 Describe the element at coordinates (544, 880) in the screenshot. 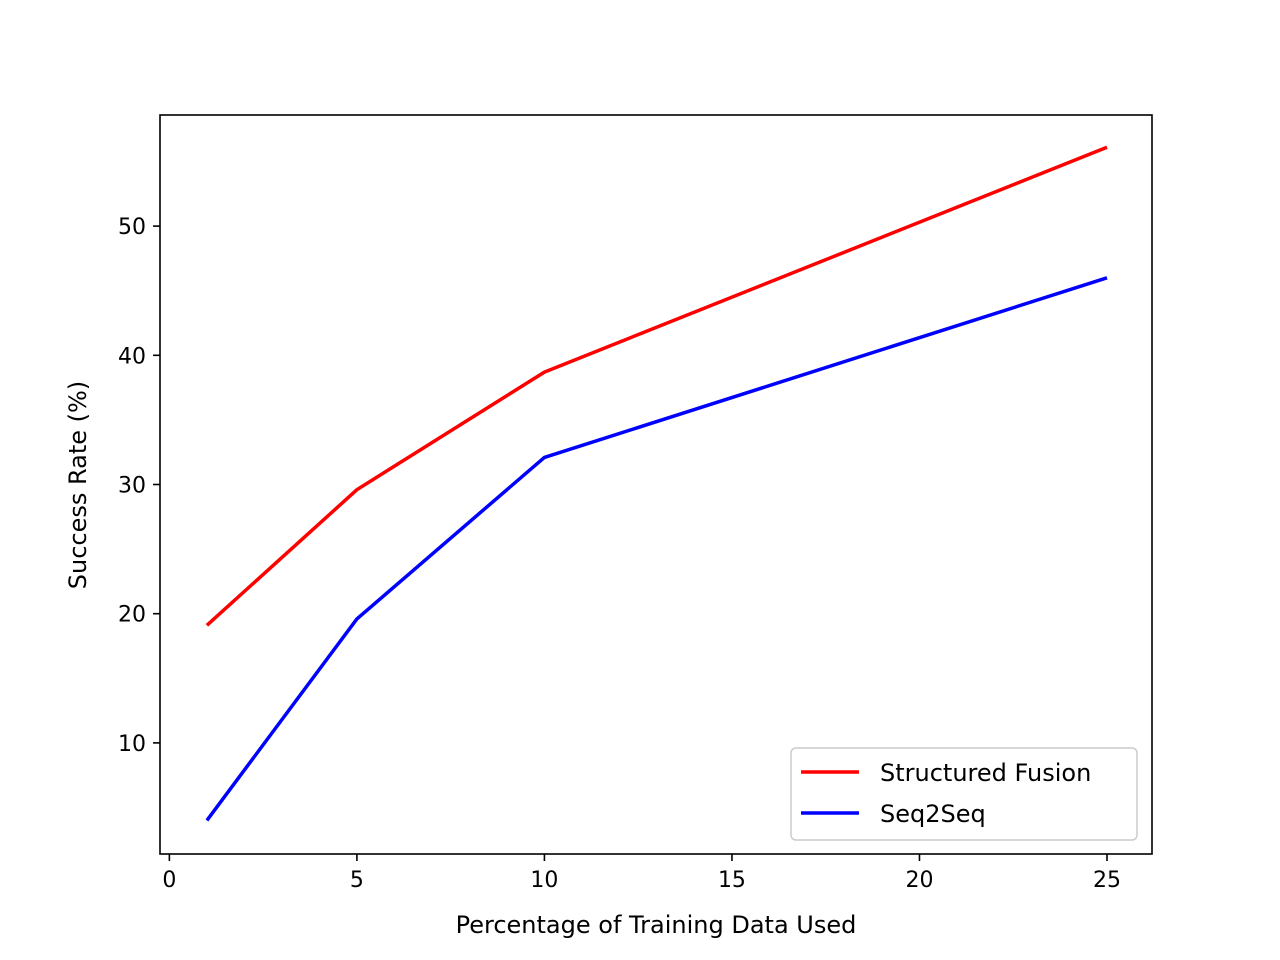

I see `x-tick-label: 10` at that location.